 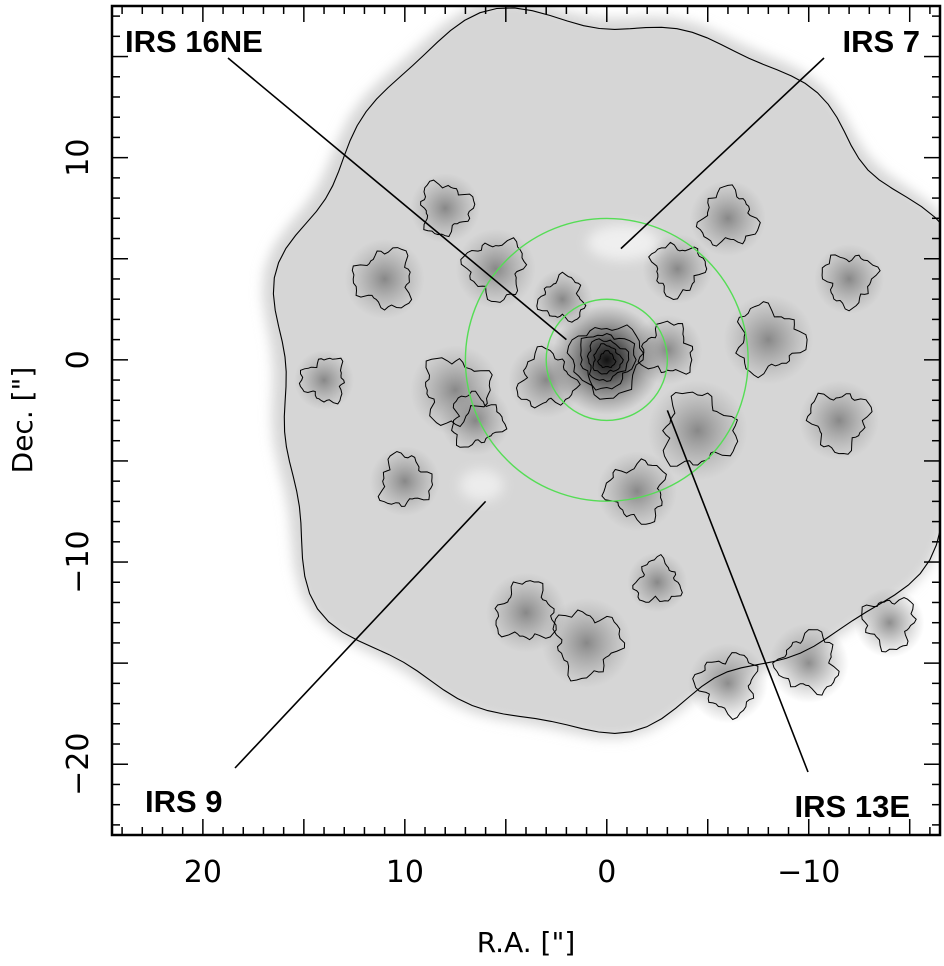 I want to click on y-tick-label: −10, so click(x=78, y=561).